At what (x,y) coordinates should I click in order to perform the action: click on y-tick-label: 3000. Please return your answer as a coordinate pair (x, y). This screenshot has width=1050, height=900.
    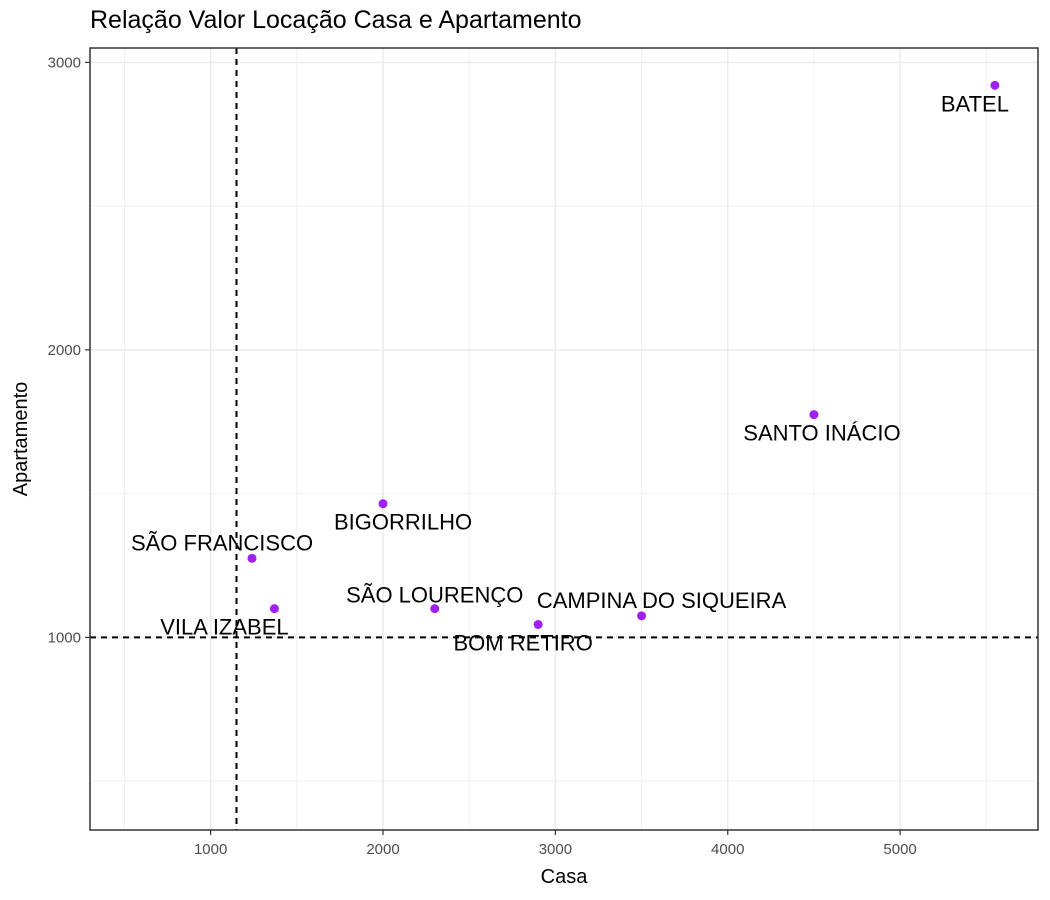
    Looking at the image, I should click on (64, 62).